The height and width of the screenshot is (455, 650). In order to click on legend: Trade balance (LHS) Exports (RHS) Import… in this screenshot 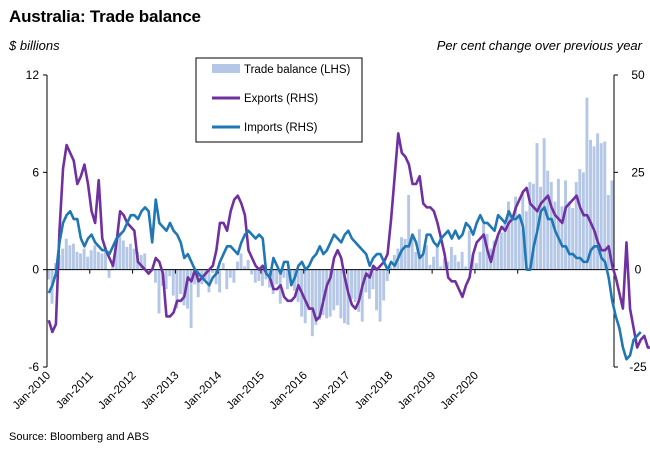, I will do `click(279, 100)`.